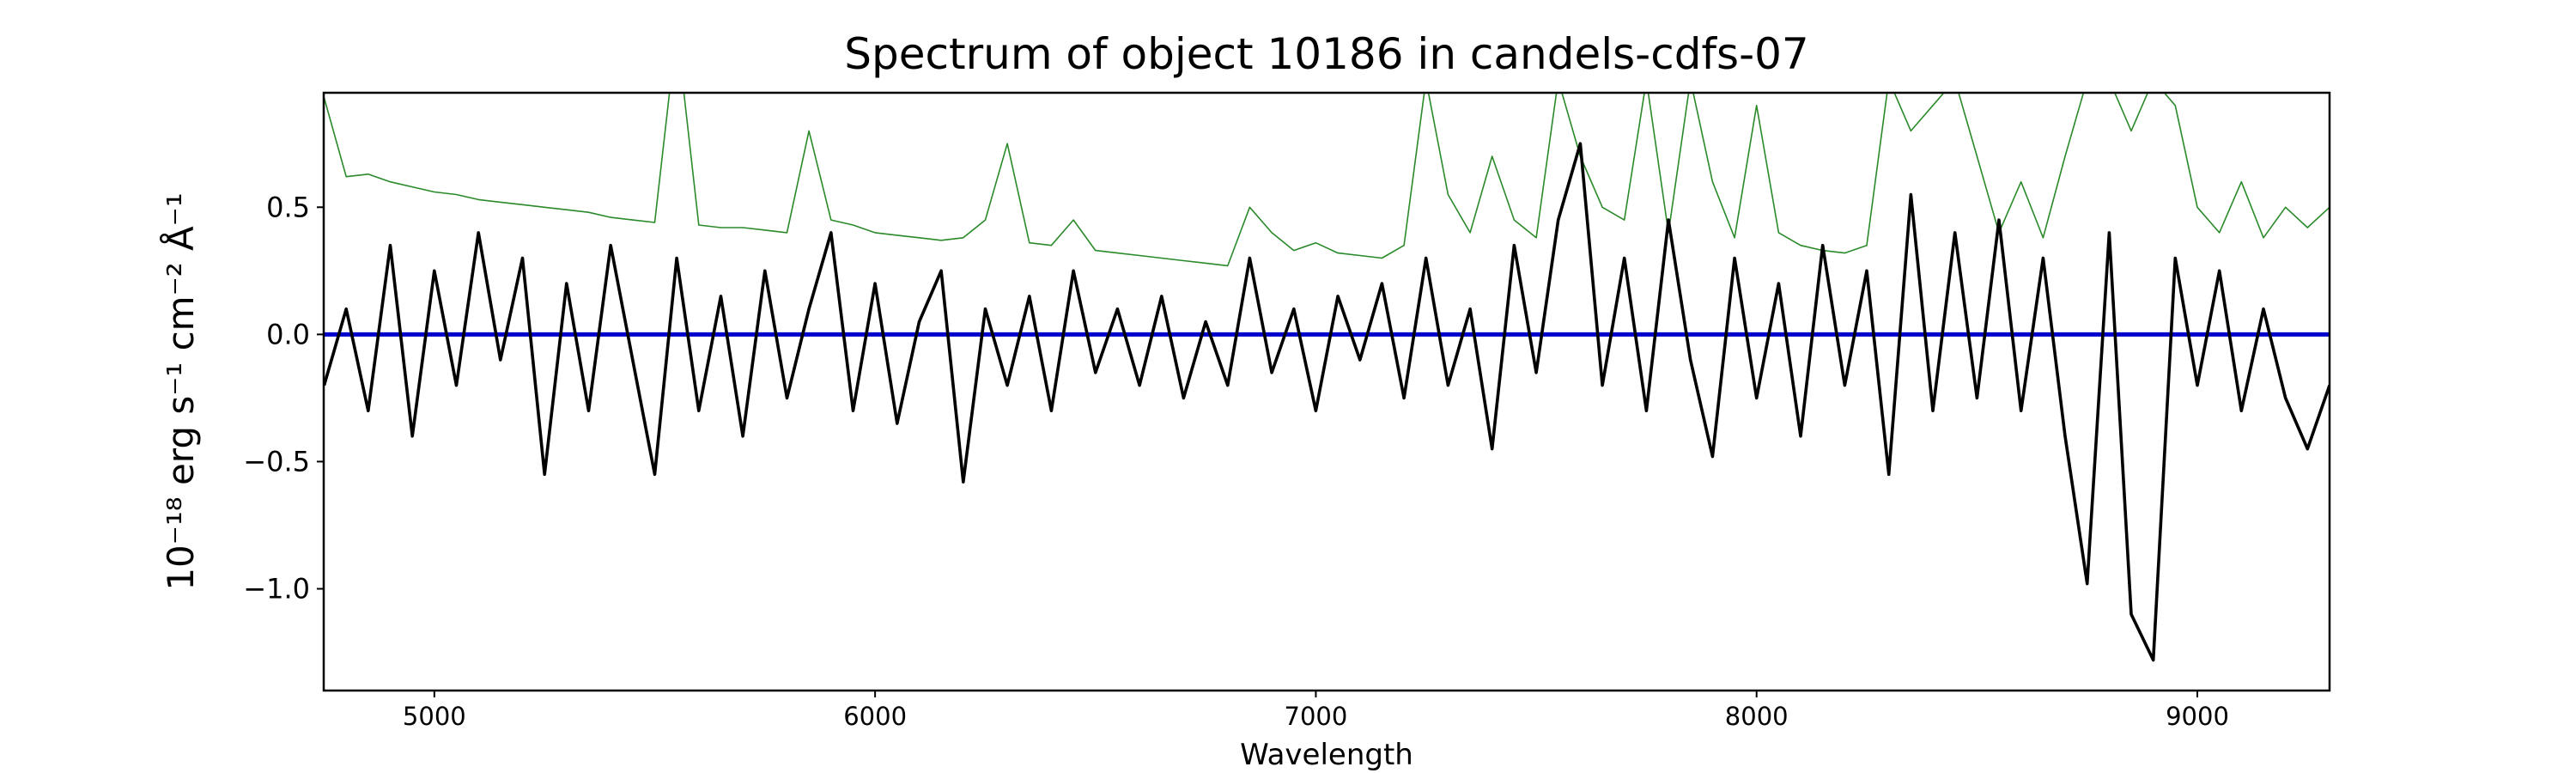 This screenshot has height=773, width=2576. I want to click on x-tick-label: 7000, so click(1316, 716).